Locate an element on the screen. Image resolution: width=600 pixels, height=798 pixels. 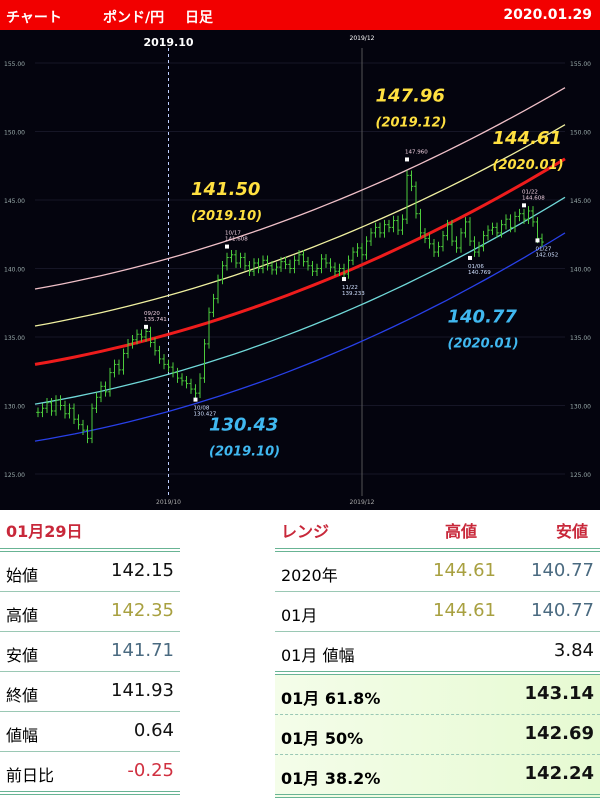
range-title: レンジ is located at coordinates (305, 531).